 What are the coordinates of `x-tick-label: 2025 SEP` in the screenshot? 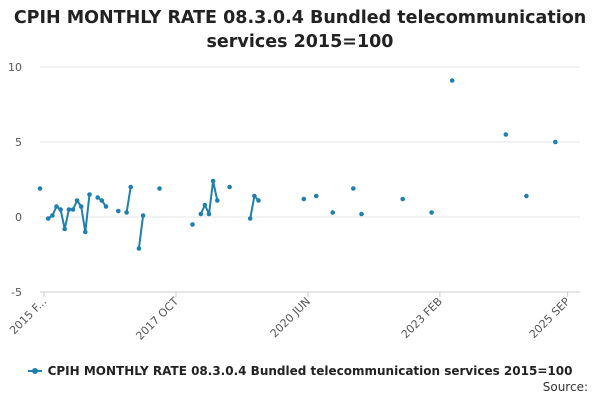 It's located at (550, 318).